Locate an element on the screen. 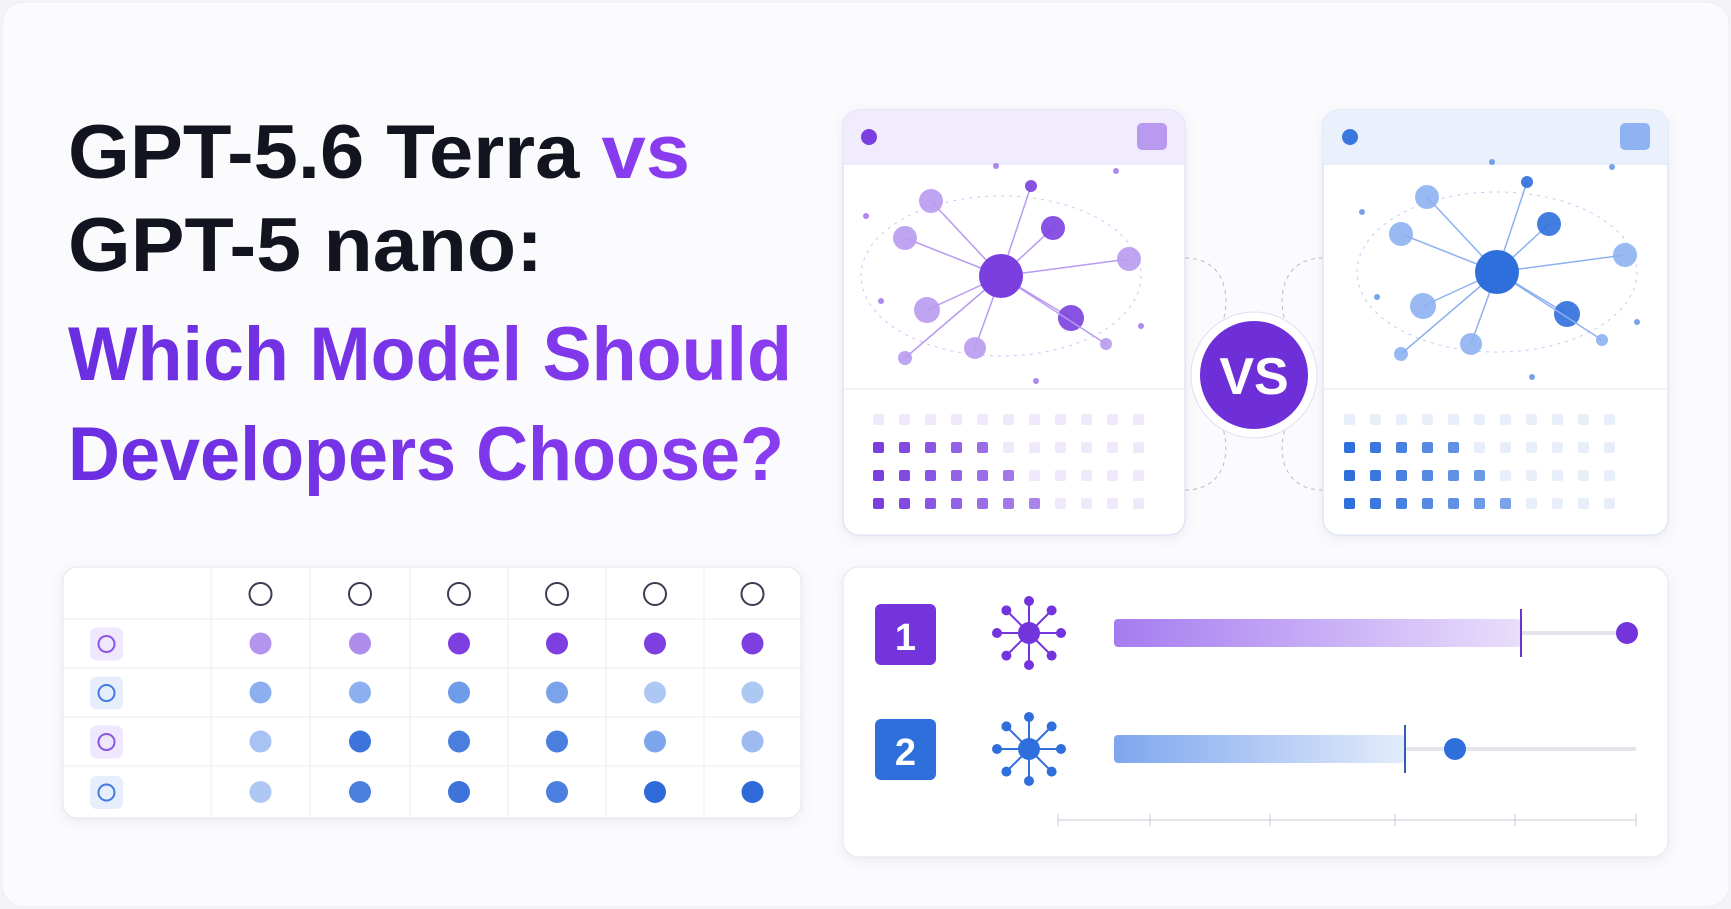  title-line: Developers Choose? is located at coordinates (426, 454).